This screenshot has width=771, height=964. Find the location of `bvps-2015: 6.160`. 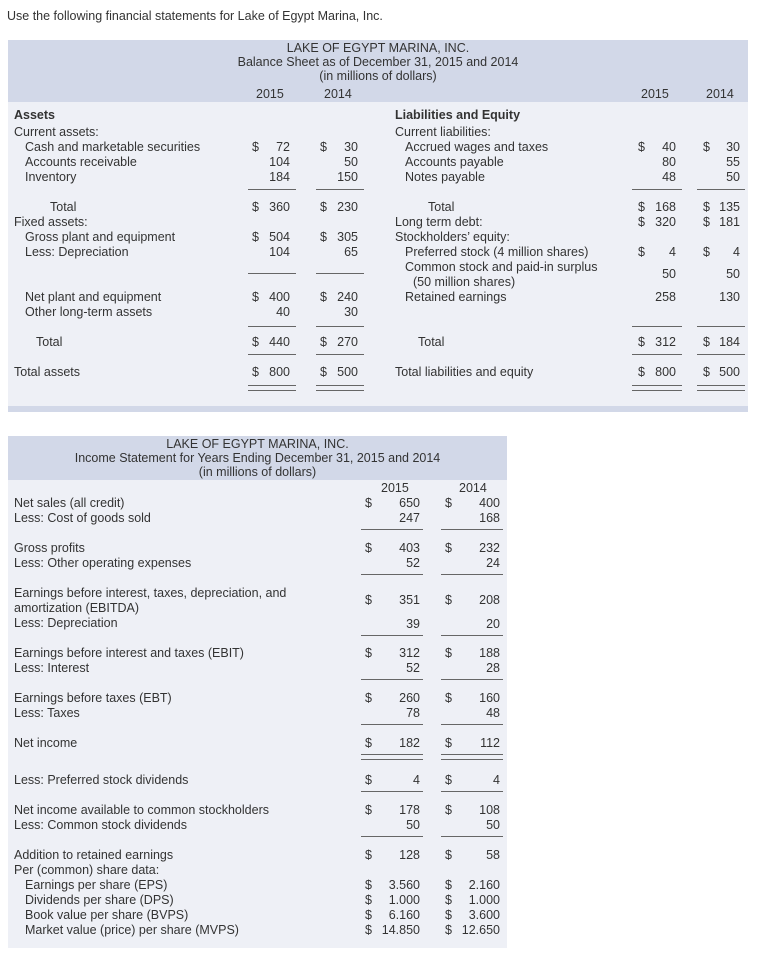

bvps-2015: 6.160 is located at coordinates (404, 915).